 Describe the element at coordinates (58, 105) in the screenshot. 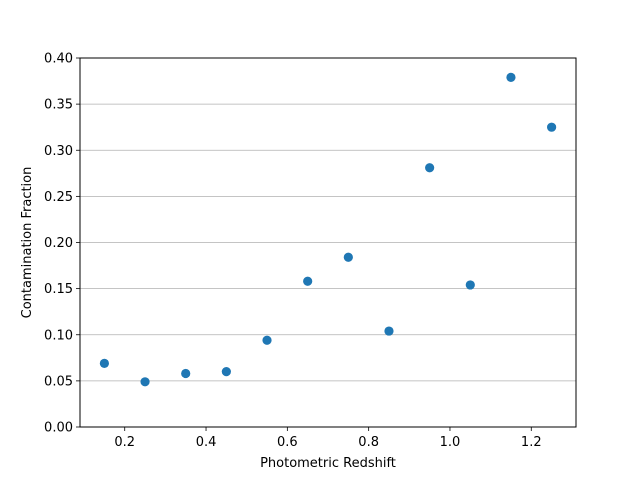

I see `y-tick-label: 0.35` at that location.